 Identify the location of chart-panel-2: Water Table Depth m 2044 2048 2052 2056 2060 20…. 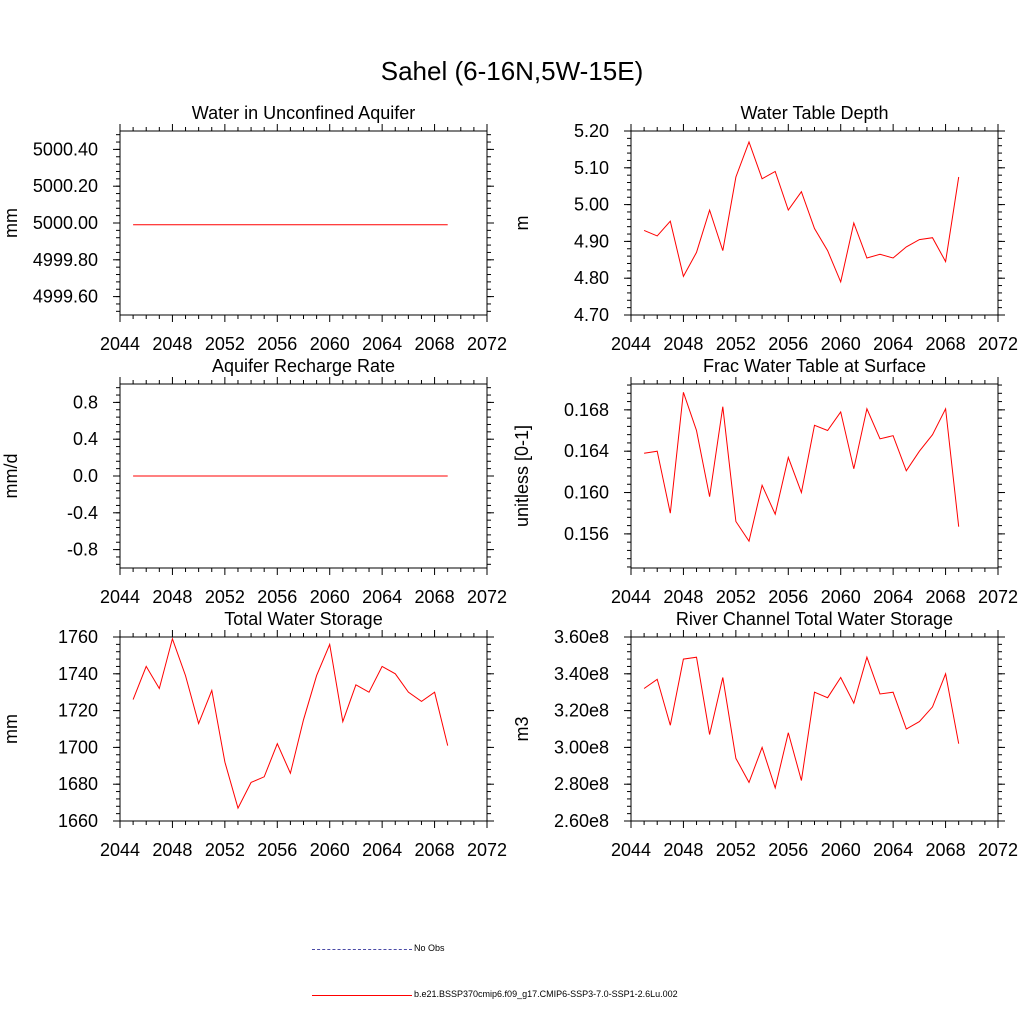
(765, 228).